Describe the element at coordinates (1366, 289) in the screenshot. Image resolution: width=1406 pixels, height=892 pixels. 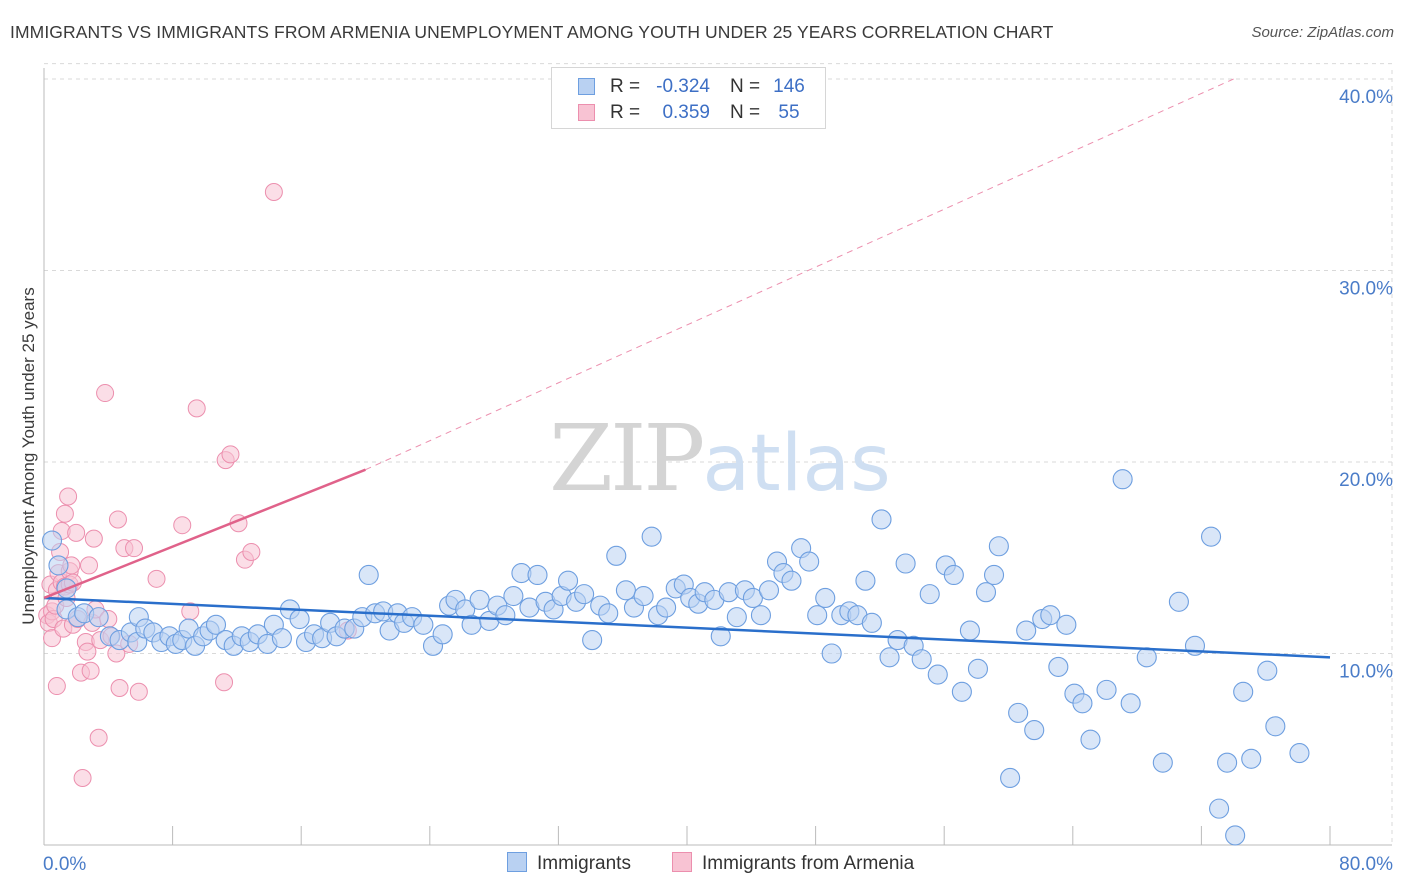
I see `y-tick-label: 30.0%` at that location.